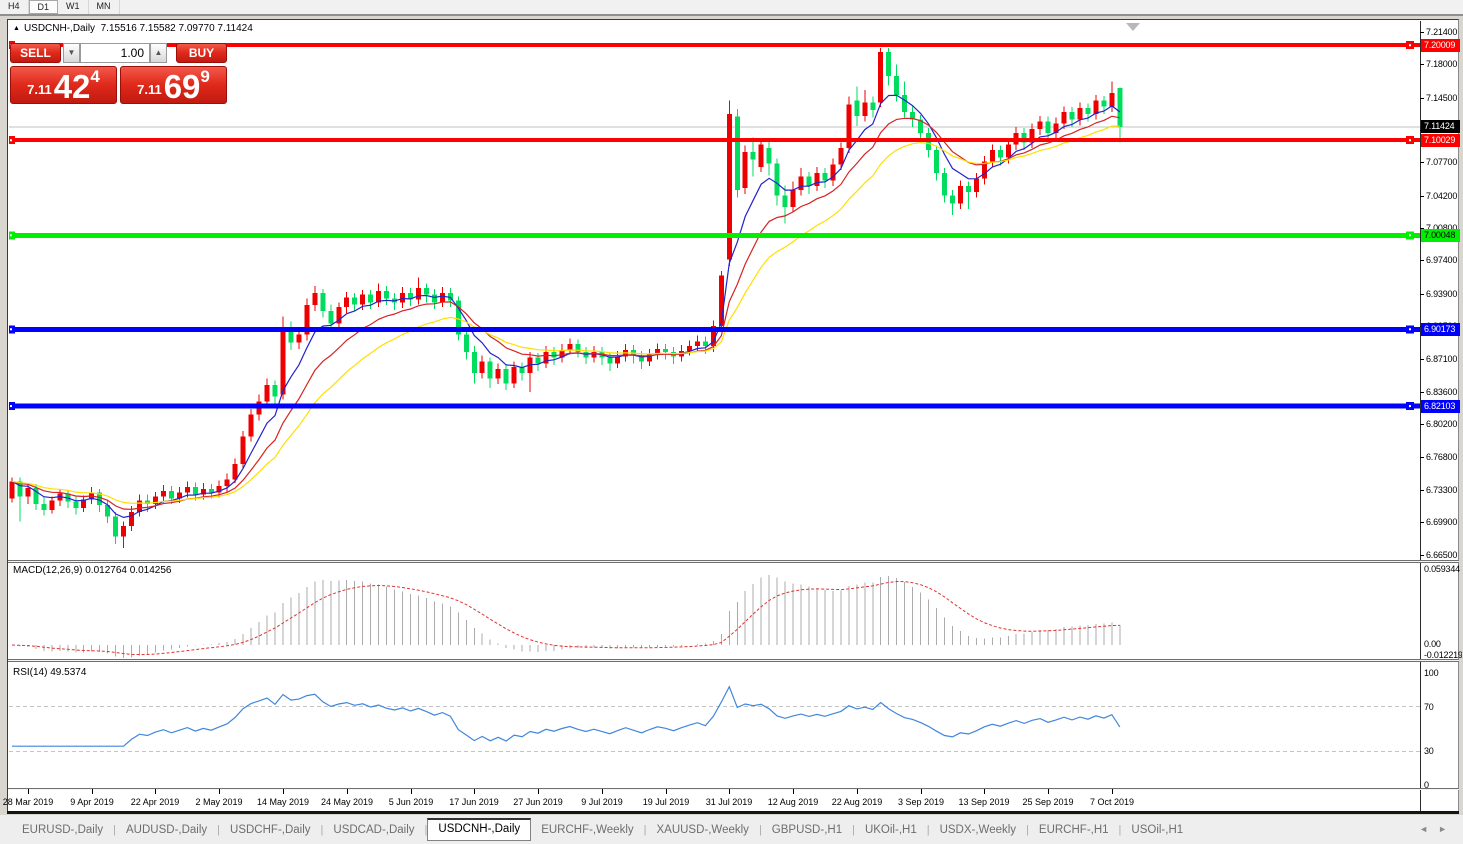 The width and height of the screenshot is (1463, 844). What do you see at coordinates (1133, 27) in the screenshot?
I see `chart-shift-marker-icon` at bounding box center [1133, 27].